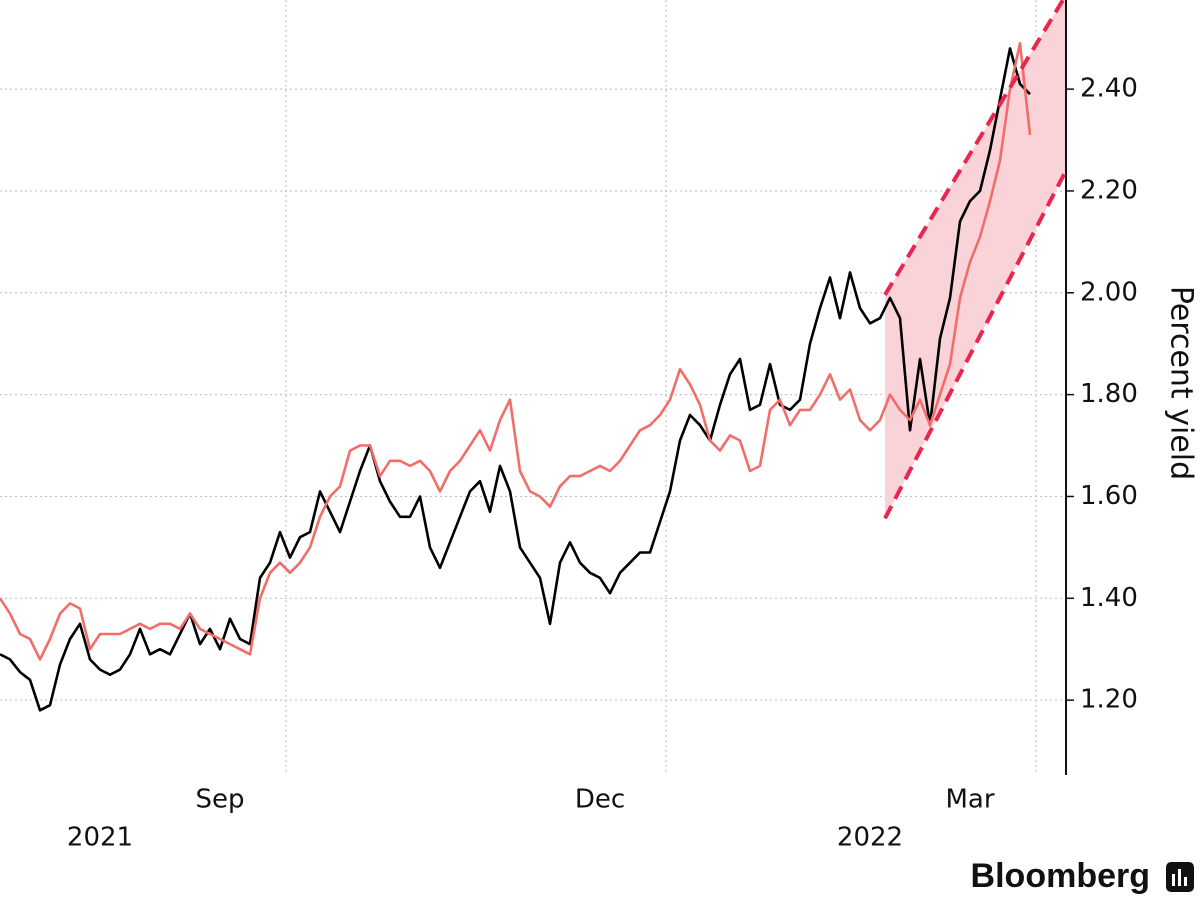 The image size is (1200, 904). What do you see at coordinates (100, 838) in the screenshot?
I see `x-year-label: 2021` at bounding box center [100, 838].